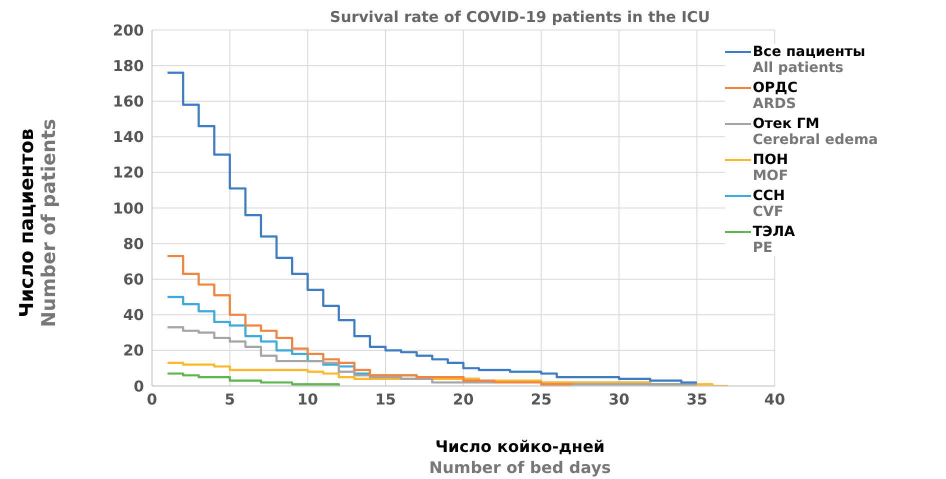 The width and height of the screenshot is (946, 479). Describe the element at coordinates (771, 168) in the screenshot. I see `legend-label: ПОН MOF` at that location.